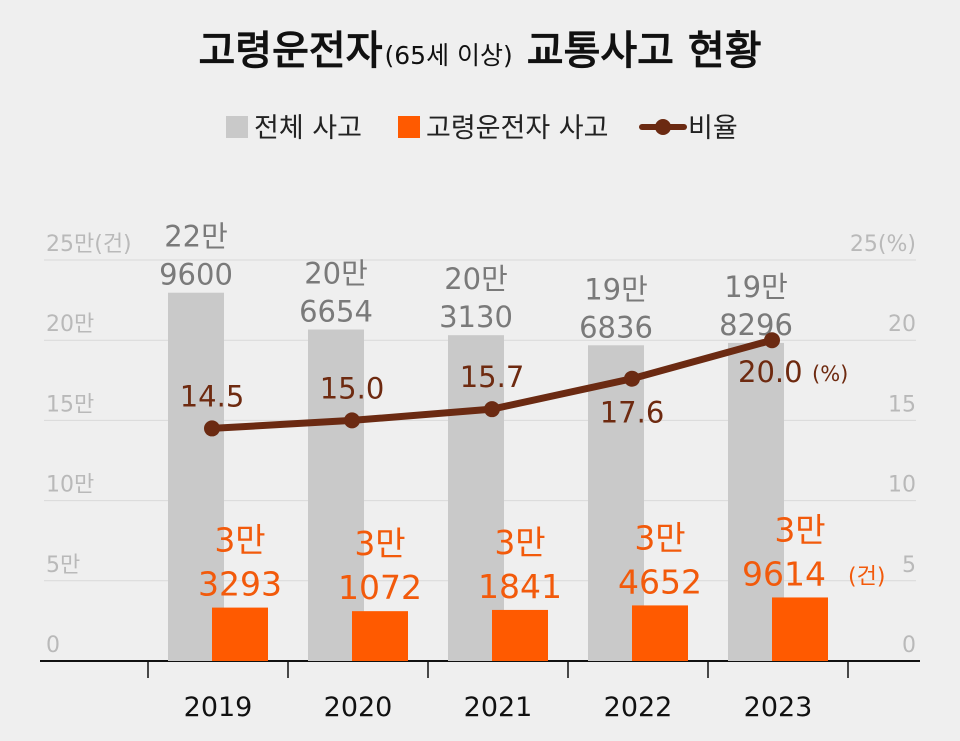 This screenshot has width=960, height=741. I want to click on data-label-elderly-unit: (건), so click(866, 576).